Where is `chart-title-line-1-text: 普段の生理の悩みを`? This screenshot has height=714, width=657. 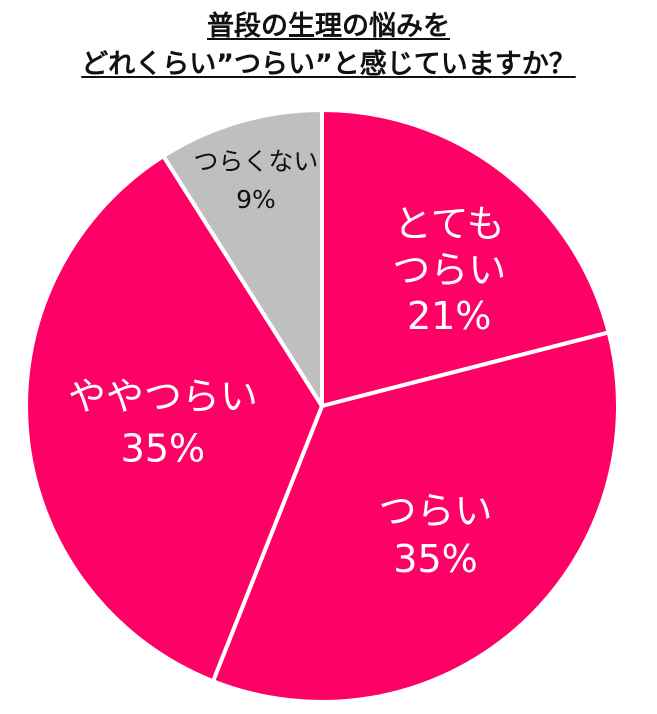
chart-title-line-1-text: 普段の生理の悩みを is located at coordinates (328, 26).